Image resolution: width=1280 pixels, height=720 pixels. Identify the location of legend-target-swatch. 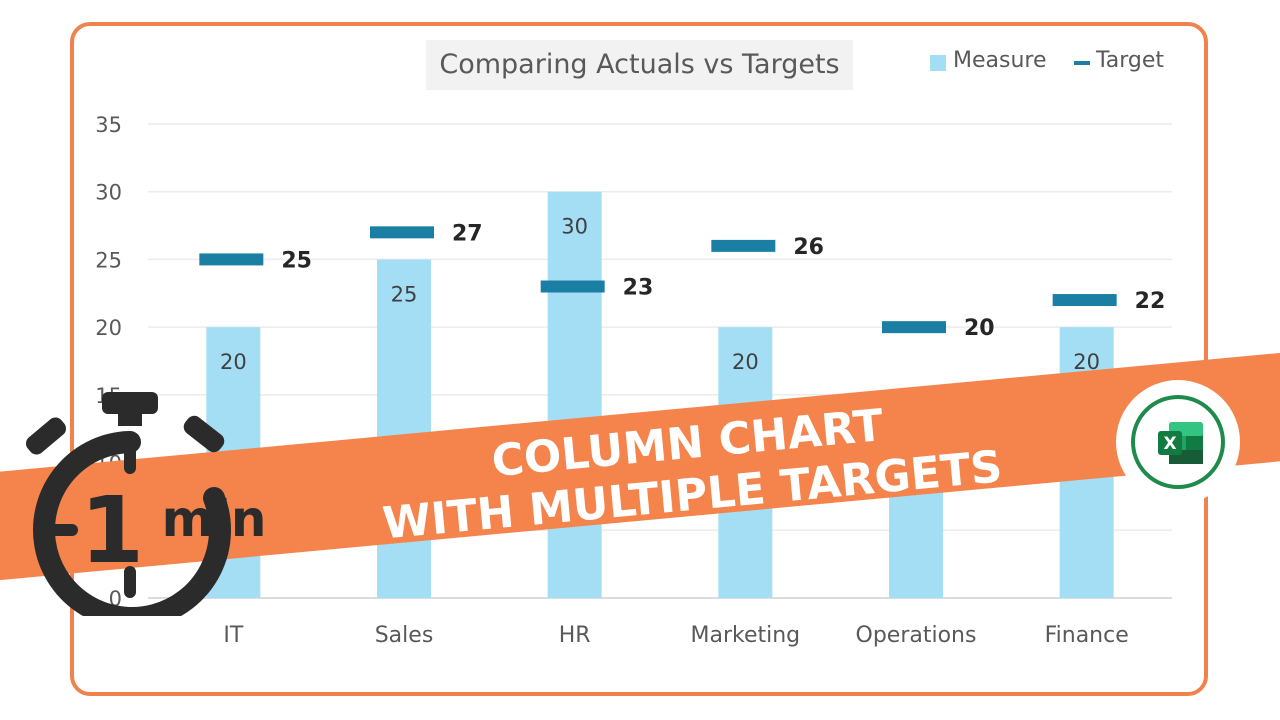
(1082, 63).